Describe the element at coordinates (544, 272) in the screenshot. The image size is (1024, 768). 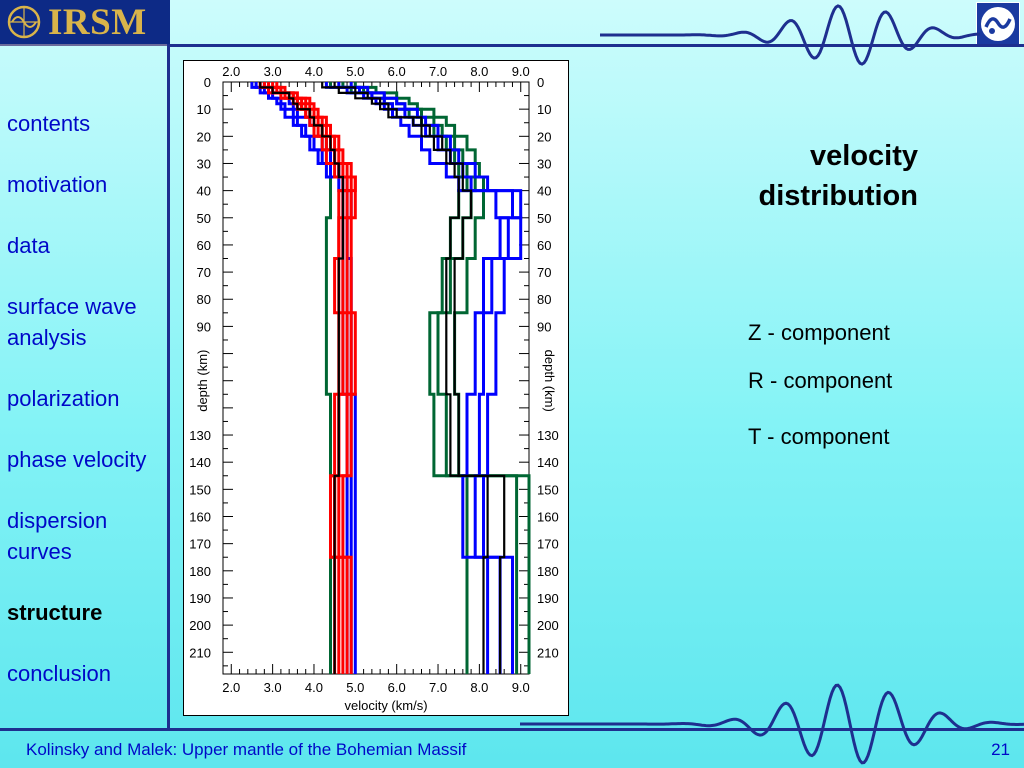
I see `y-tick-label-right: 70` at that location.